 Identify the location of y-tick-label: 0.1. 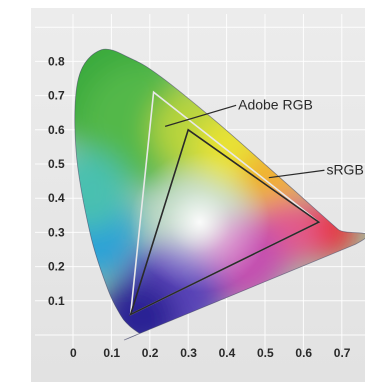
(56, 301).